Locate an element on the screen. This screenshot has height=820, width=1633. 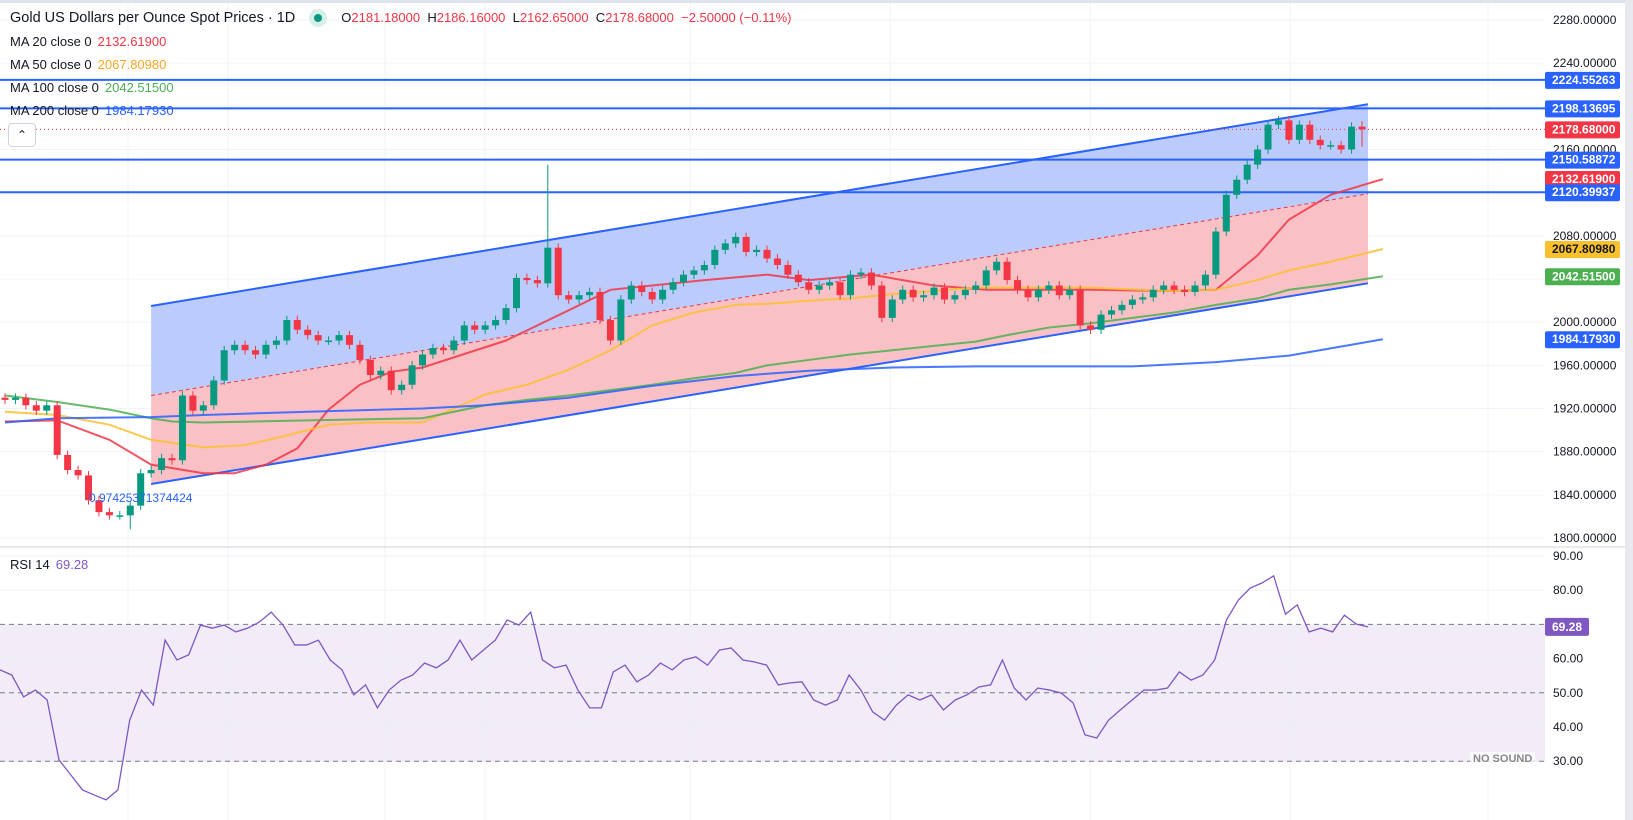
high-label: H is located at coordinates (432, 17).